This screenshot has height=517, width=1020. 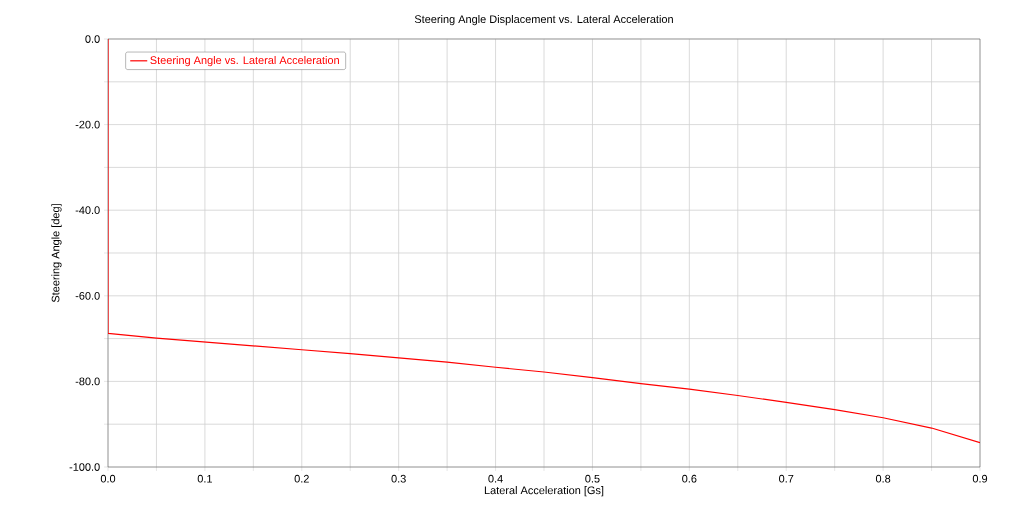 I want to click on chart-title: Steering Angle Displacement vs. Lateral Acceleration, so click(x=543, y=20).